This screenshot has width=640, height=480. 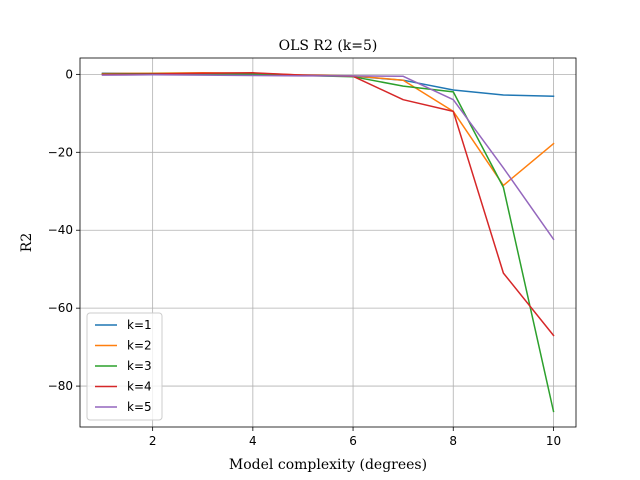 What do you see at coordinates (153, 441) in the screenshot?
I see `x-tick-label: 2` at bounding box center [153, 441].